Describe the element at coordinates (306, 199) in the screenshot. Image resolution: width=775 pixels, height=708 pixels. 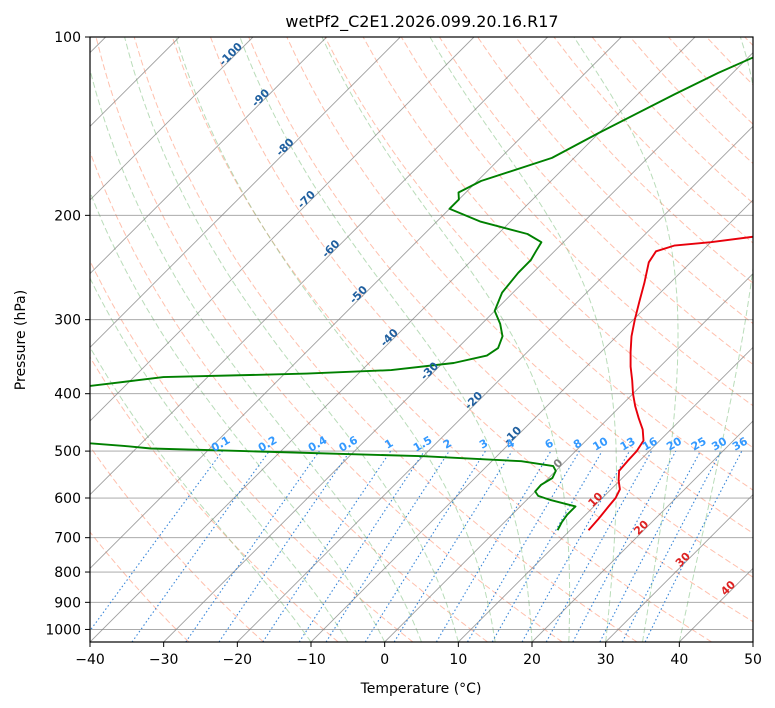
I see `isotherm-value-label: -70` at that location.